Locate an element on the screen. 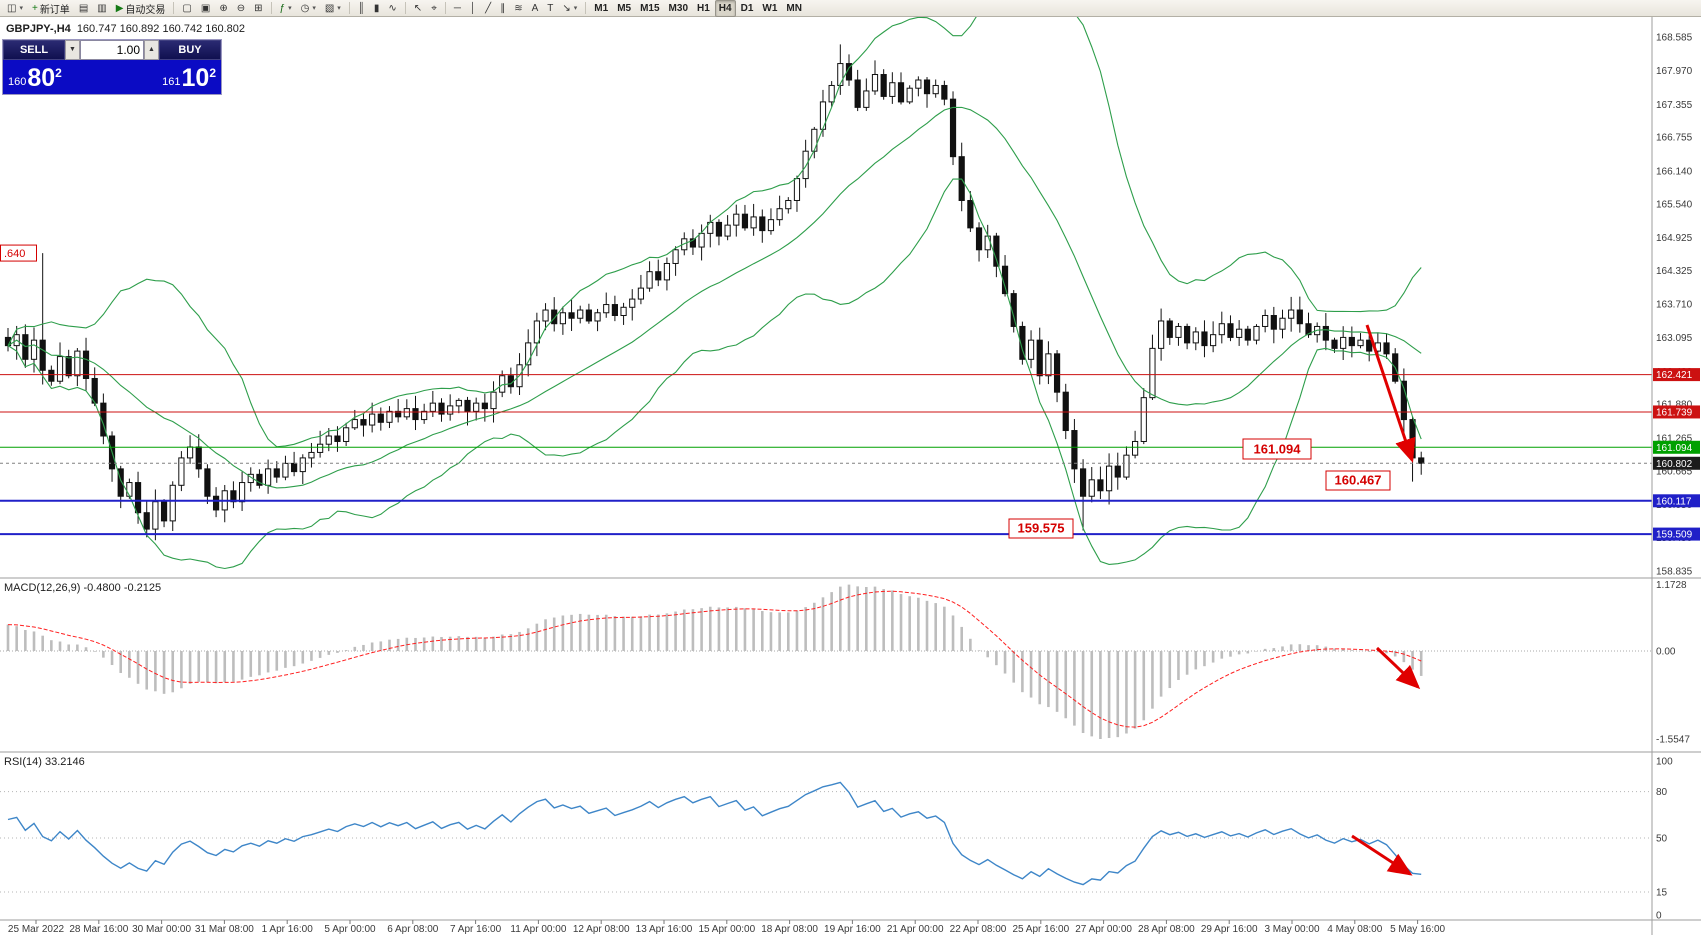 The width and height of the screenshot is (1701, 935). svg-text: 25 Mar 2022 is located at coordinates (36, 929).